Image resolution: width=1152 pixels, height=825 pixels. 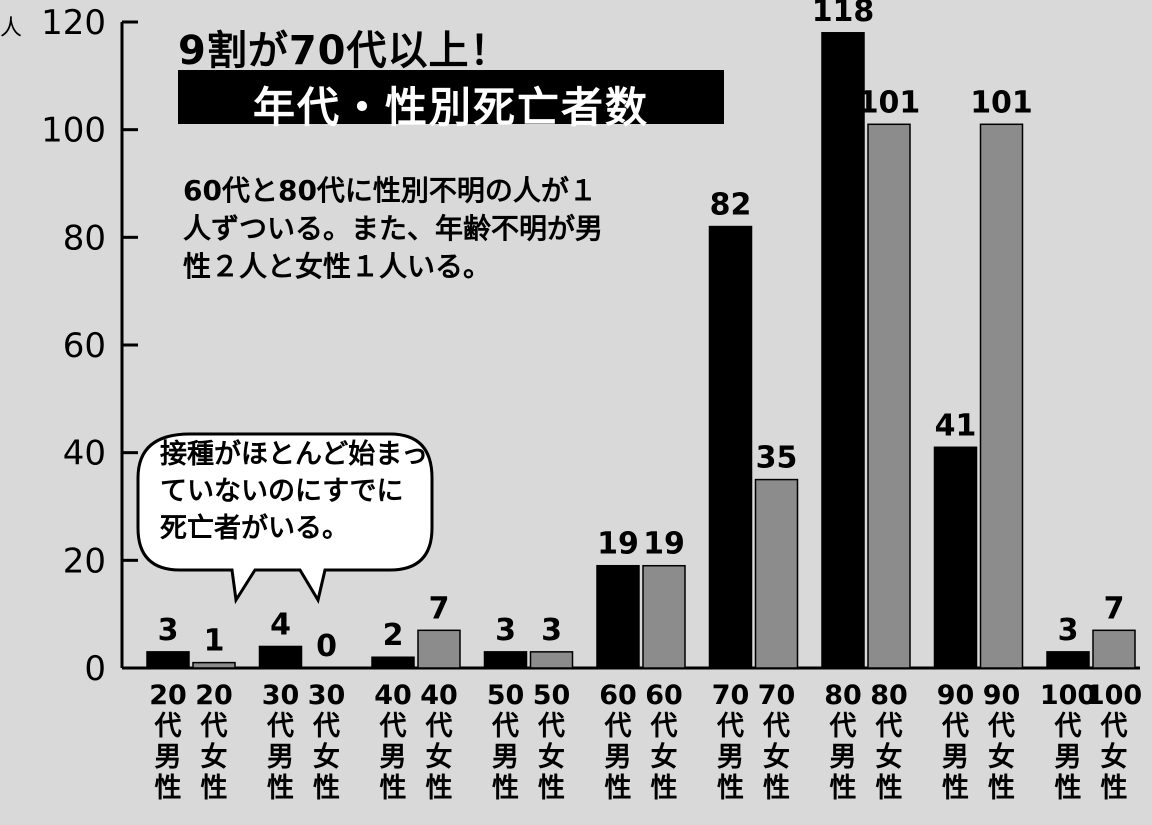 I want to click on x-tick-label: 30 代女性, so click(x=327, y=742).